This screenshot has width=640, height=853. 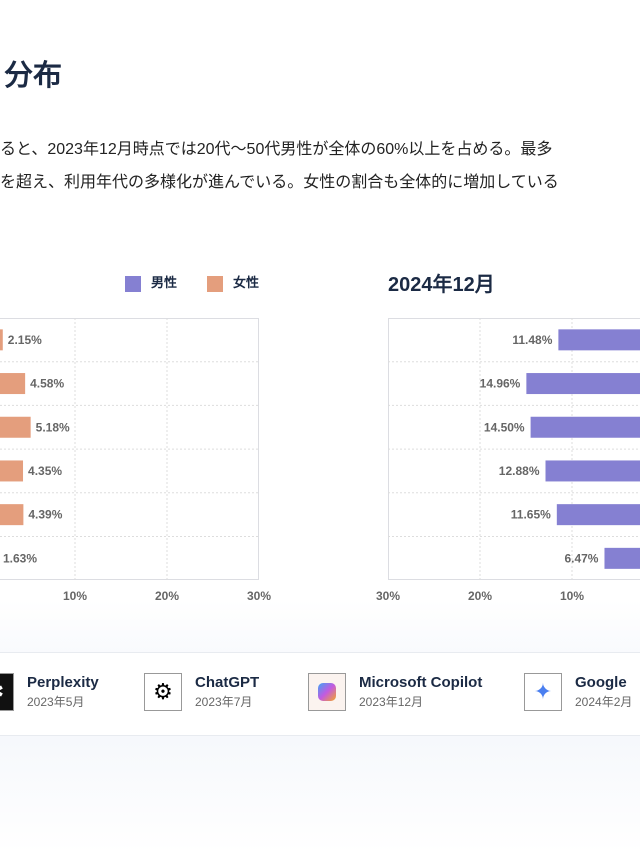 I want to click on data-label: 6.47%, so click(x=581, y=558).